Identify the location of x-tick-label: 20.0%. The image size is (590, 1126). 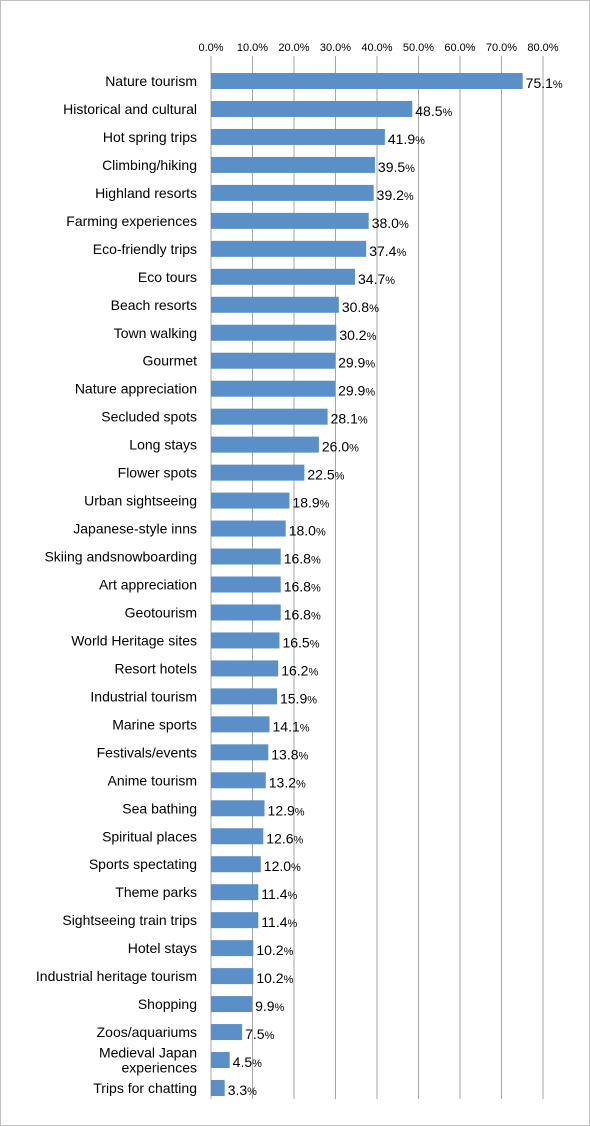
(293, 48).